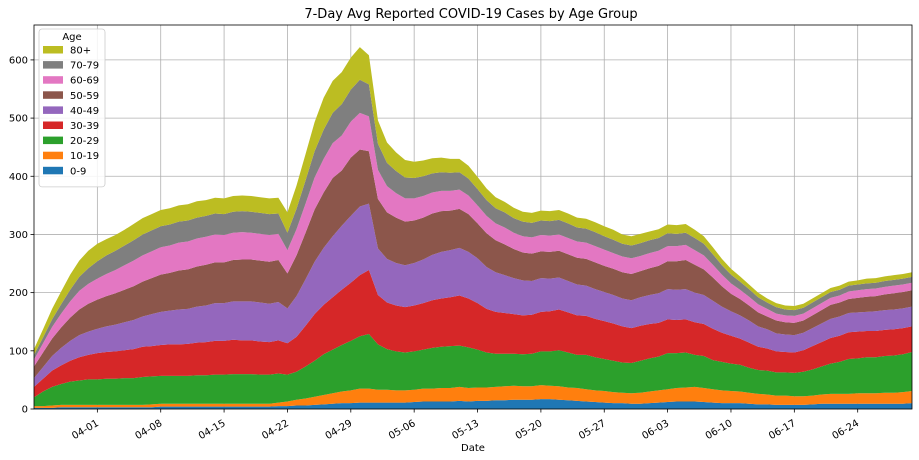 The width and height of the screenshot is (919, 460). I want to click on x-tick-label-6: 05-13, so click(465, 430).